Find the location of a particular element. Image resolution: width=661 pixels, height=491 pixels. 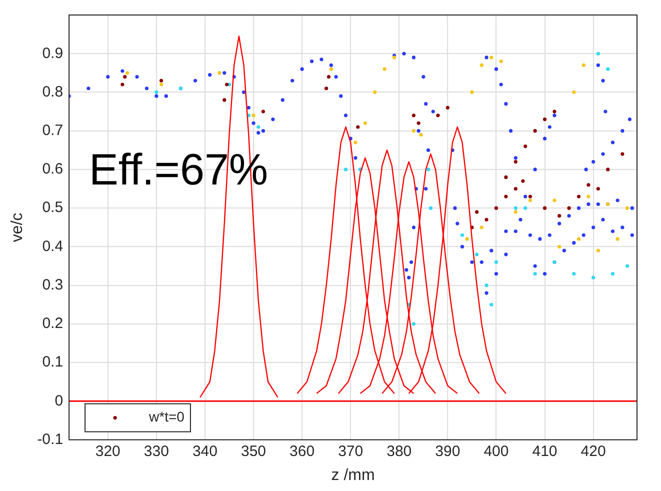

x-tick-label: 390 is located at coordinates (447, 451).